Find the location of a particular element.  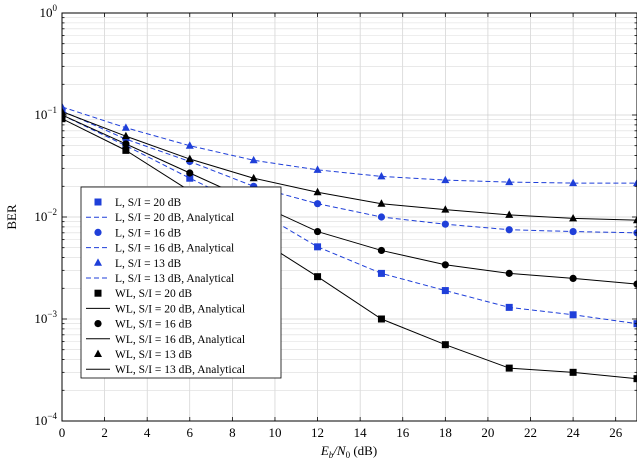

legend-label: L, S/I = 20 dB is located at coordinates (148, 203).